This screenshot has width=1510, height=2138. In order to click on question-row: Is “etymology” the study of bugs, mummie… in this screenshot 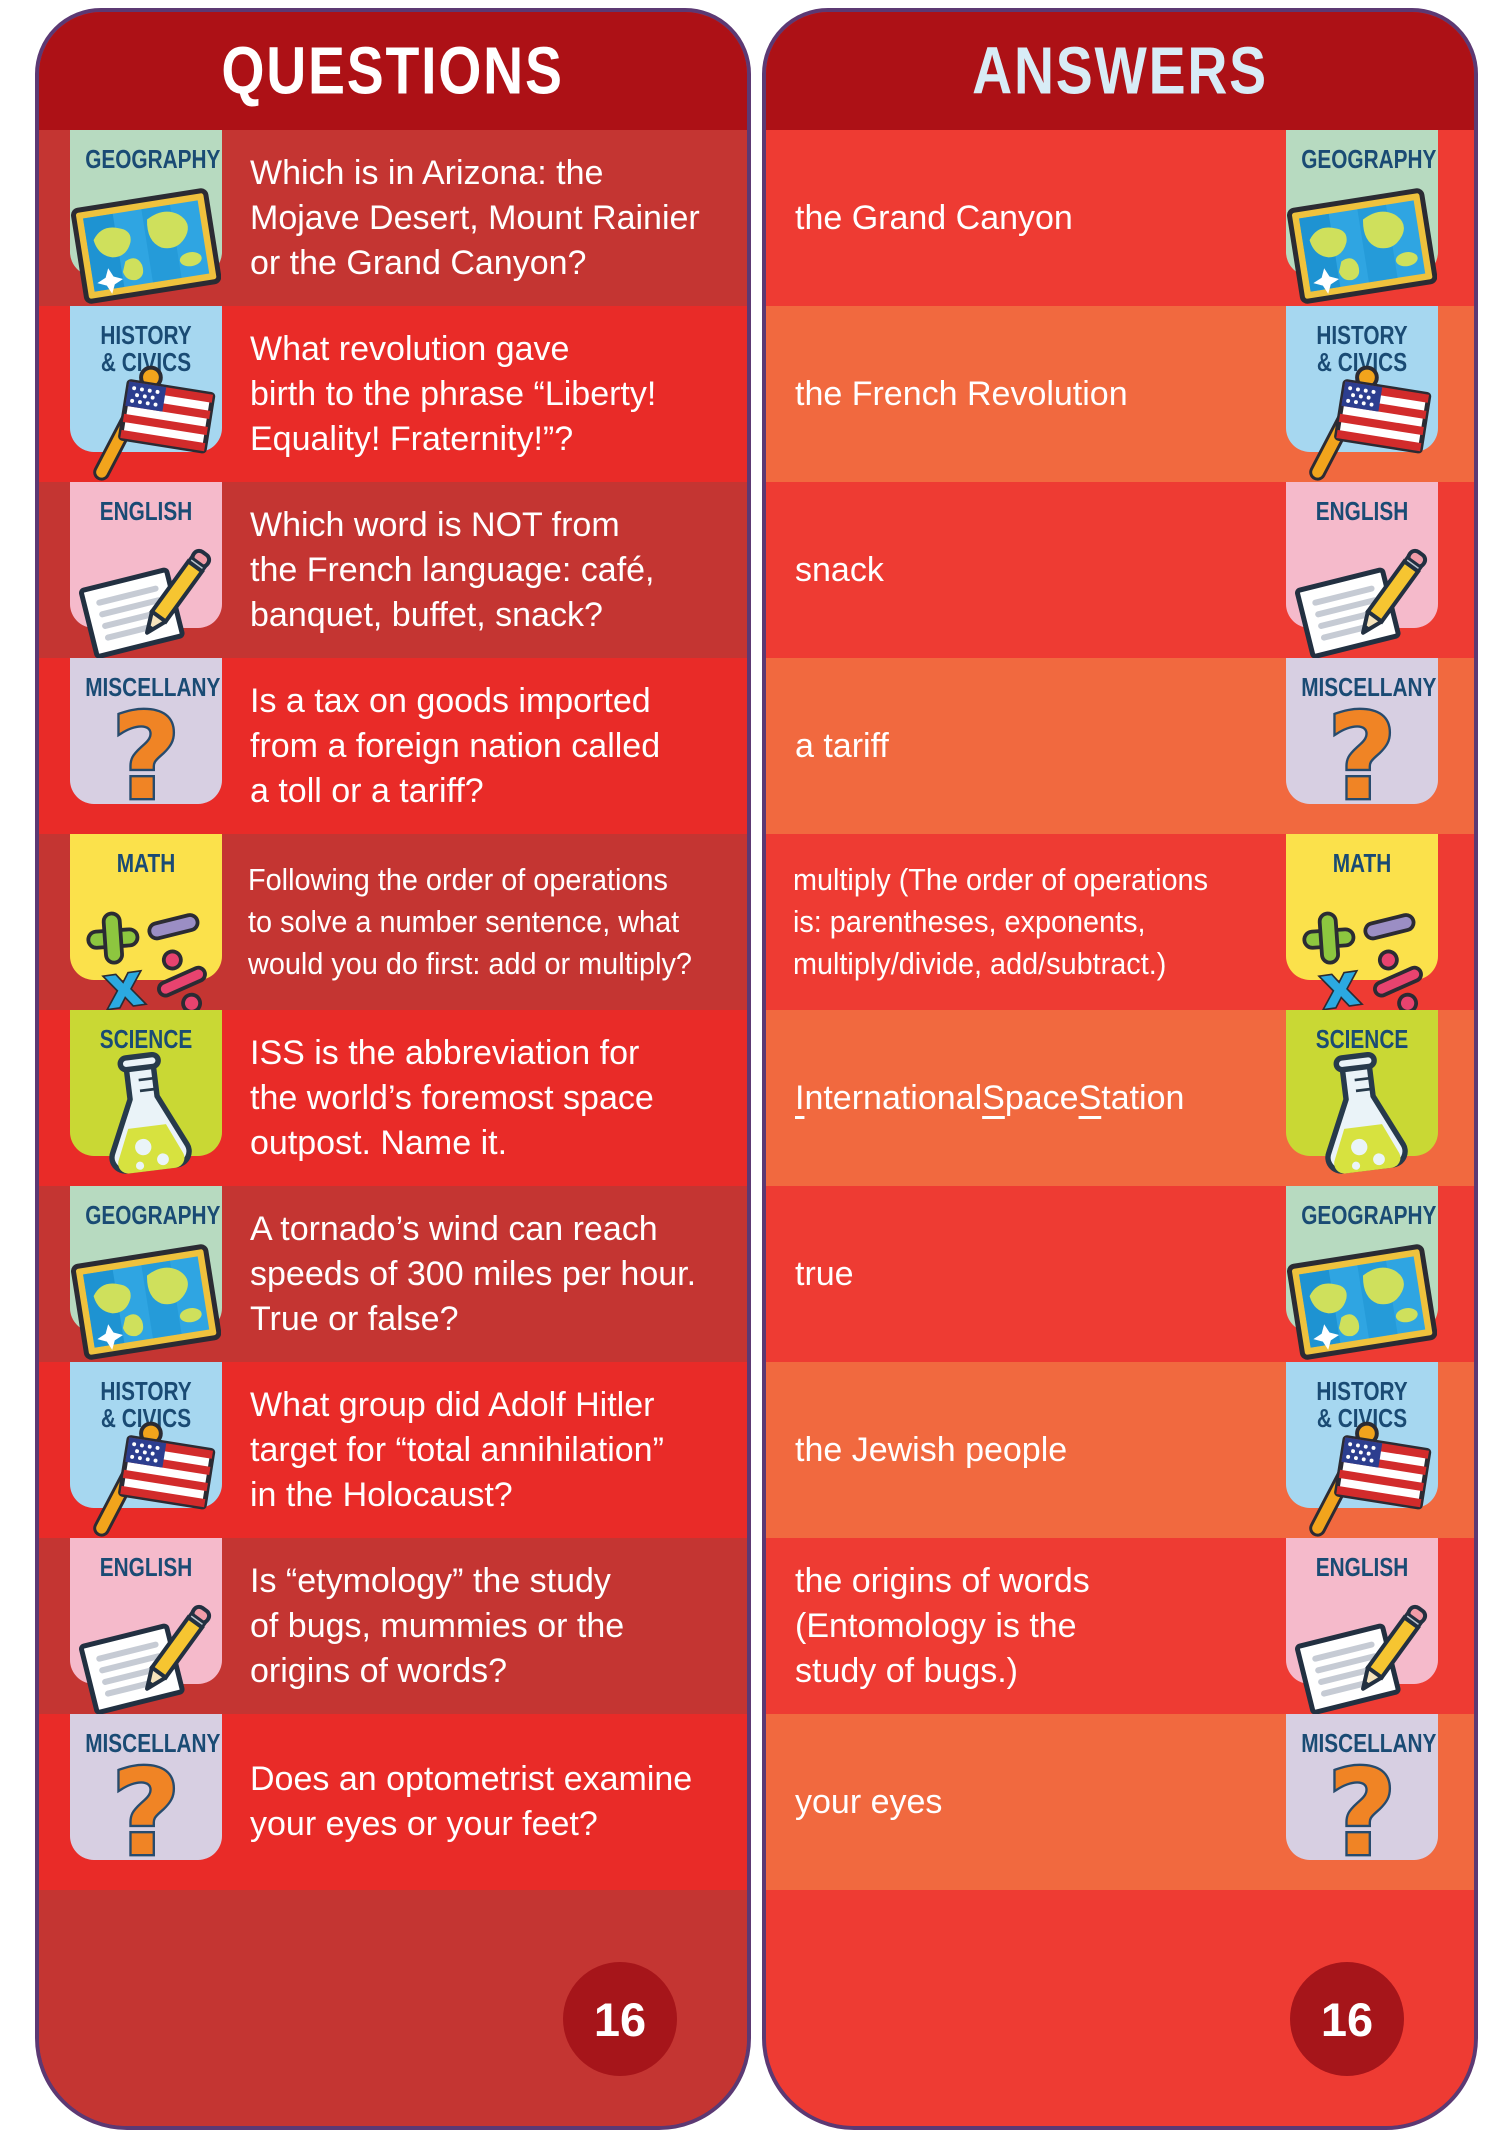, I will do `click(393, 1626)`.